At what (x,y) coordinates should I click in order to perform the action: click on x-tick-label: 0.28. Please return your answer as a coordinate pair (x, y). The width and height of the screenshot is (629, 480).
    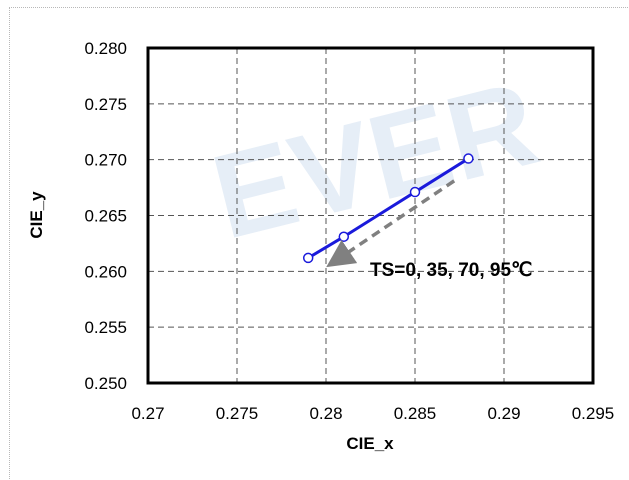
    Looking at the image, I should click on (325, 413).